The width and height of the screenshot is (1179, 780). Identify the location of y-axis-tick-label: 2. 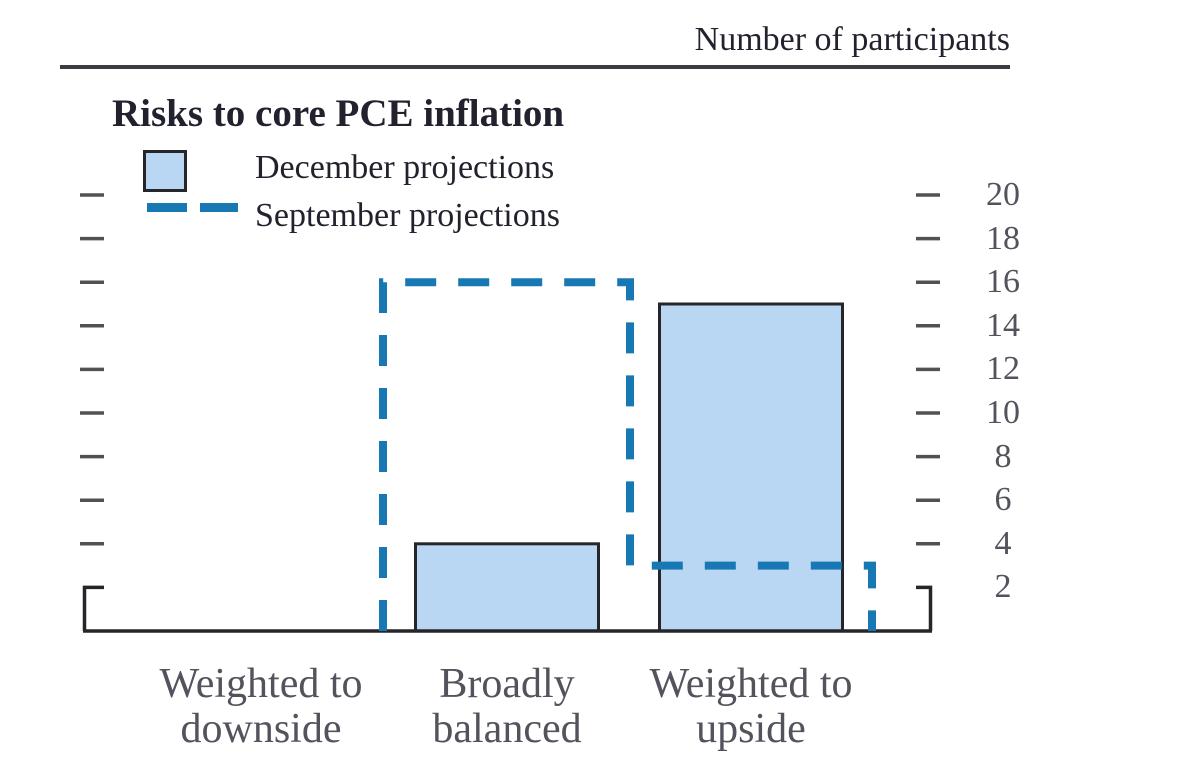
(1003, 587).